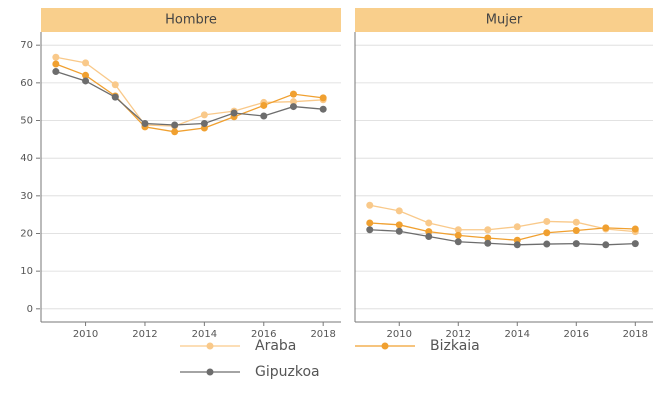  Describe the element at coordinates (455, 346) in the screenshot. I see `legend-label: Bizkaia` at that location.